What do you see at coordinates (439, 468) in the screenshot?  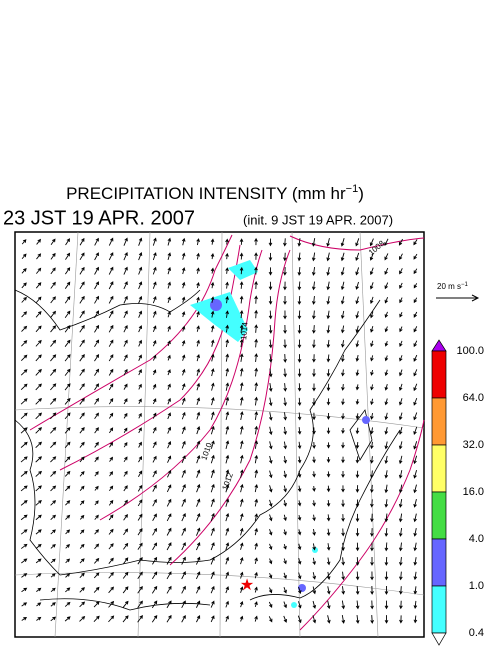 I see `colorbar-segment` at bounding box center [439, 468].